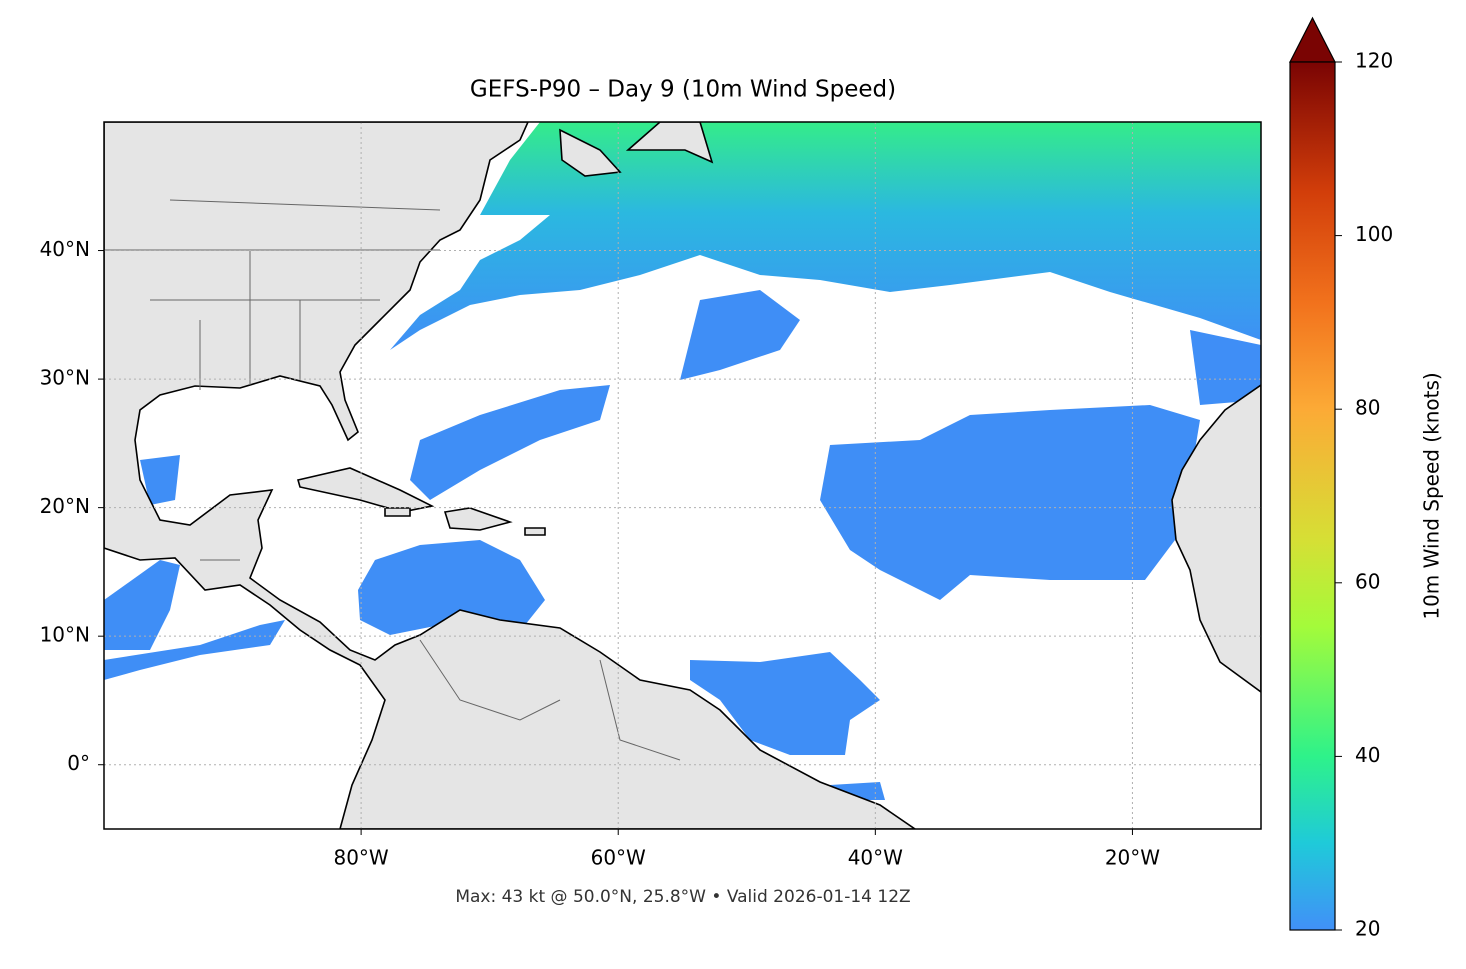 This screenshot has height=969, width=1466. What do you see at coordinates (78, 763) in the screenshot?
I see `y-tick-label: 0°` at bounding box center [78, 763].